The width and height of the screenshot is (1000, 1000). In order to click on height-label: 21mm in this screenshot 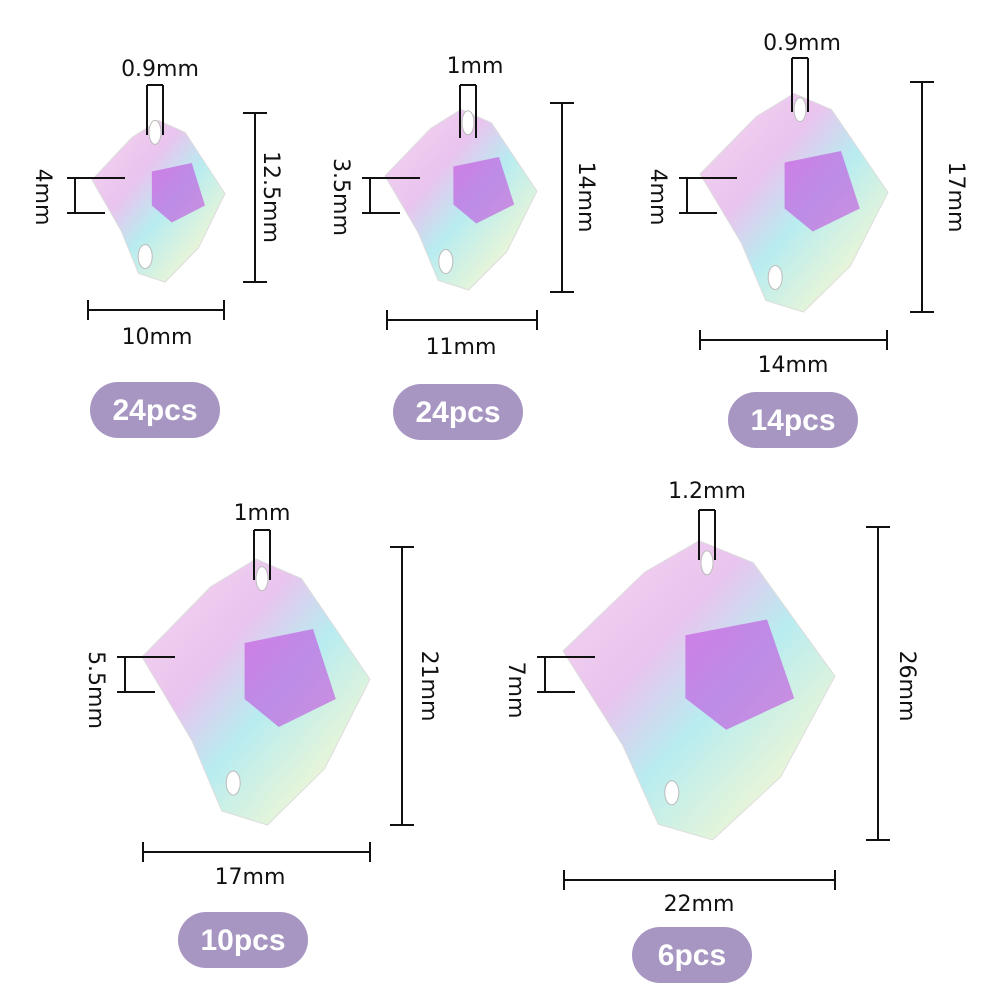, I will do `click(428, 686)`.